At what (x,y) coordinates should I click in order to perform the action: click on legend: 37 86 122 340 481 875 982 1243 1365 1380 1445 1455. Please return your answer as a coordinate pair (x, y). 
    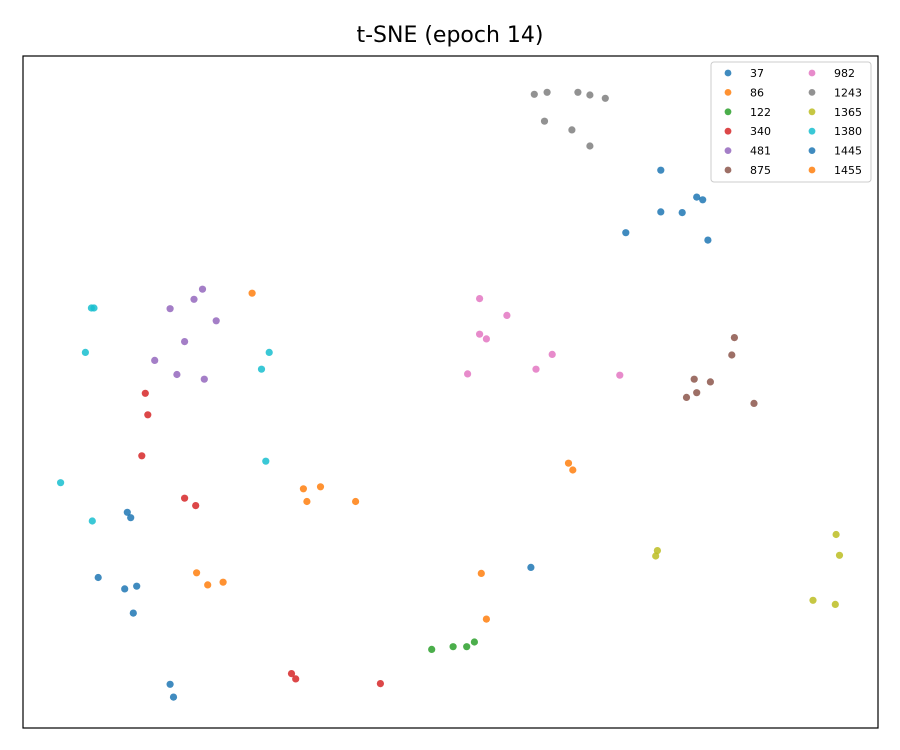
    Looking at the image, I should click on (791, 122).